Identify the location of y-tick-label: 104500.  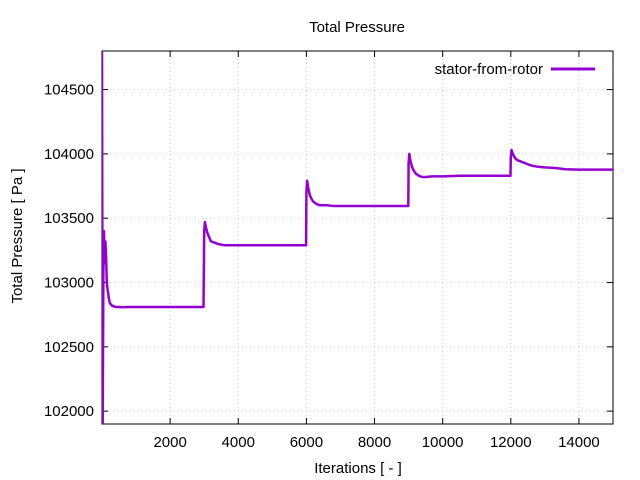
(69, 90).